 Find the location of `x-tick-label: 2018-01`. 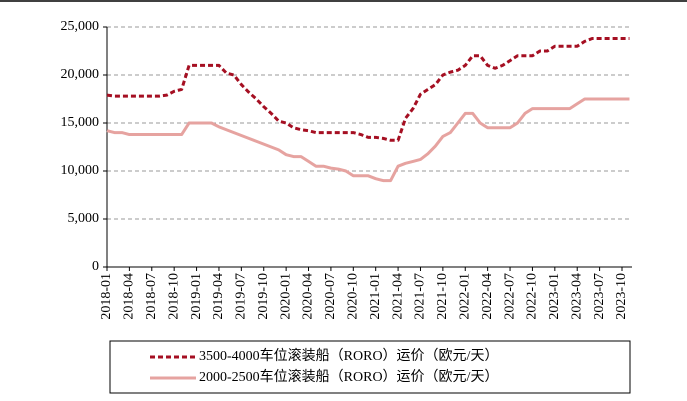

x-tick-label: 2018-01 is located at coordinates (106, 296).